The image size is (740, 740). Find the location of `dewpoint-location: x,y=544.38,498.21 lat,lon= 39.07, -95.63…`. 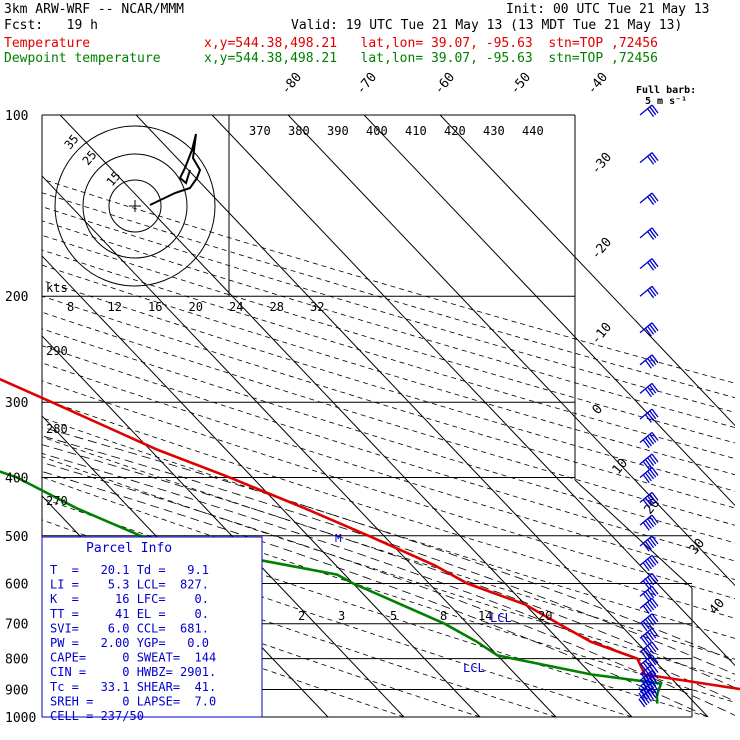

dewpoint-location: x,y=544.38,498.21 lat,lon= 39.07, -95.63… is located at coordinates (431, 58).